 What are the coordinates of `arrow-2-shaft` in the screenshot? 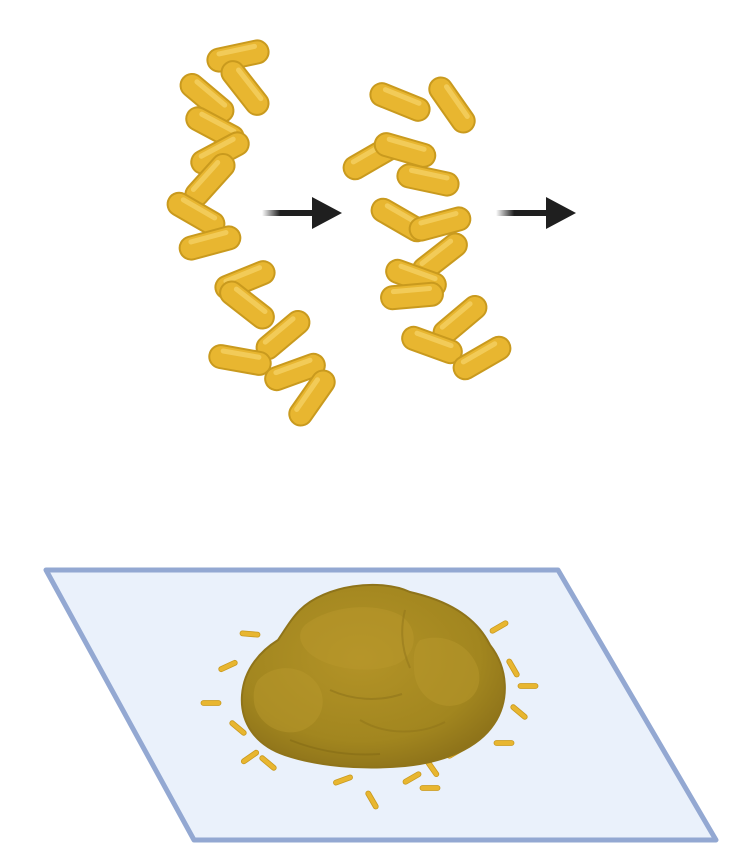 It's located at (522, 213).